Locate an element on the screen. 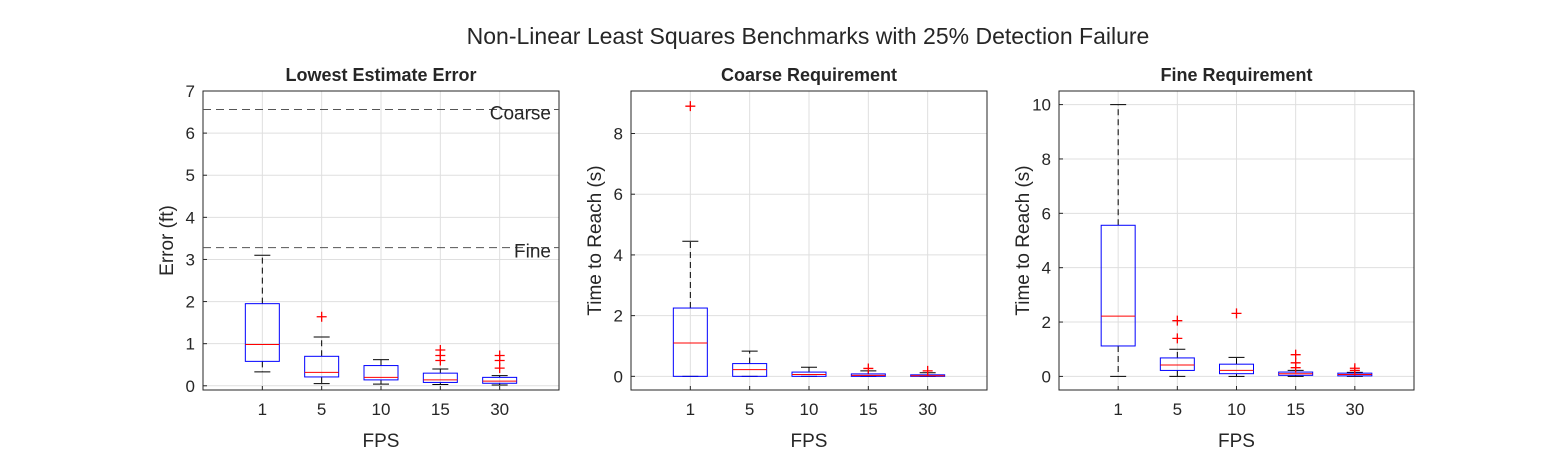 The image size is (1563, 469). subplot-title: Lowest Estimate Error is located at coordinates (380, 75).